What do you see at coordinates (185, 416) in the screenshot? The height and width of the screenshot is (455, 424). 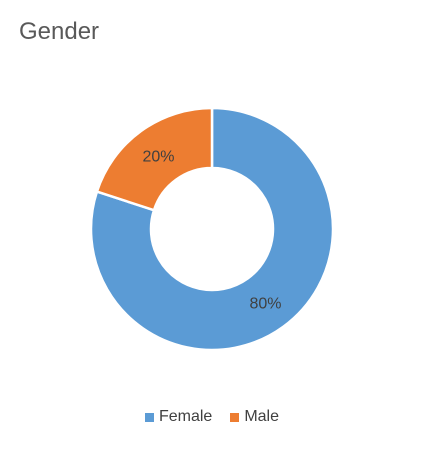 I see `legend-label-female: Female` at bounding box center [185, 416].